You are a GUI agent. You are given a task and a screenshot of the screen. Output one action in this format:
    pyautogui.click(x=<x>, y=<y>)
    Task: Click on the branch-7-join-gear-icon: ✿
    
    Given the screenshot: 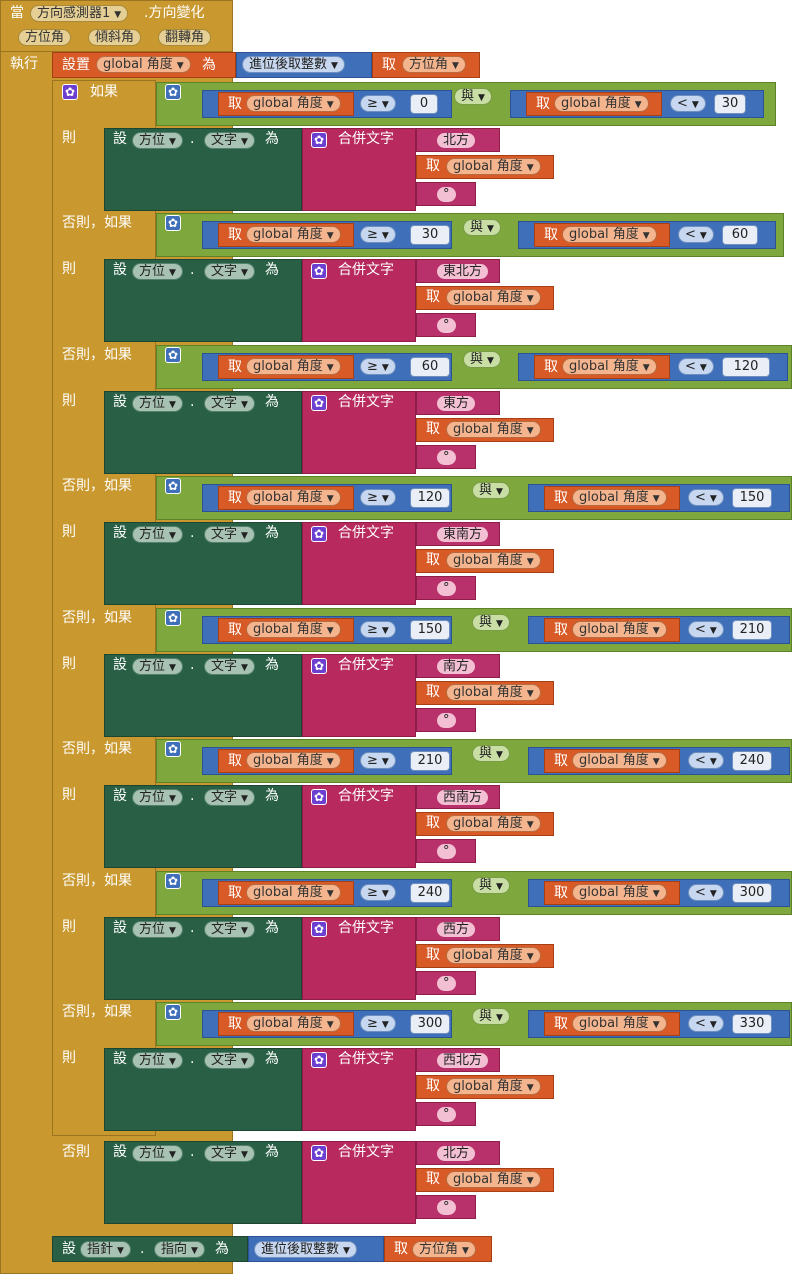 What is the action you would take?
    pyautogui.click(x=319, y=929)
    